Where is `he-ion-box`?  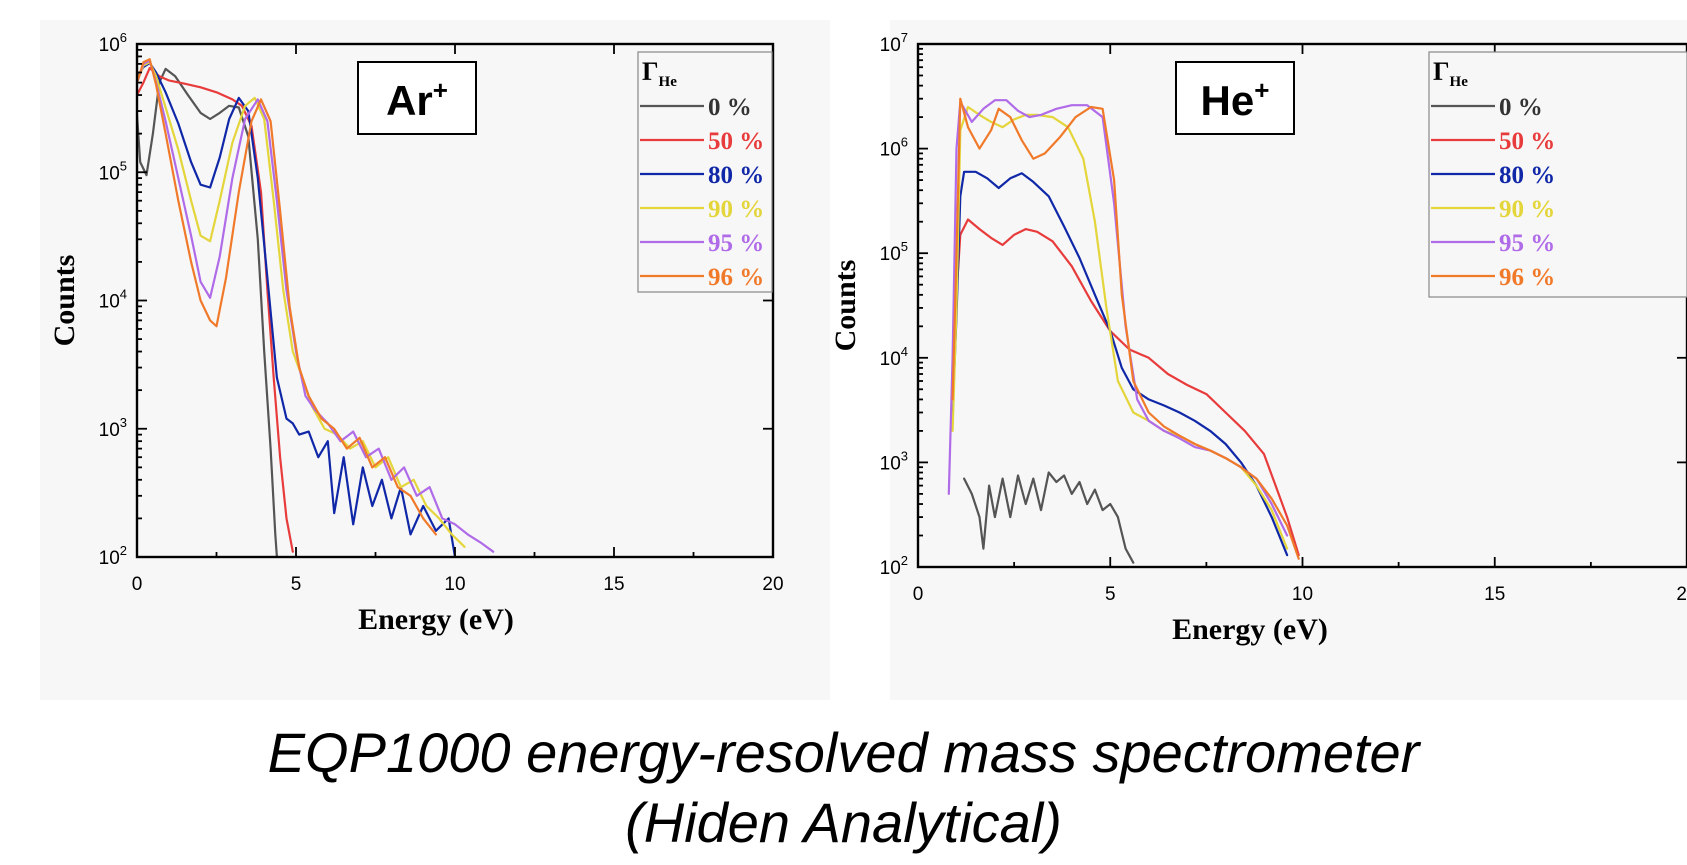
he-ion-box is located at coordinates (1235, 98).